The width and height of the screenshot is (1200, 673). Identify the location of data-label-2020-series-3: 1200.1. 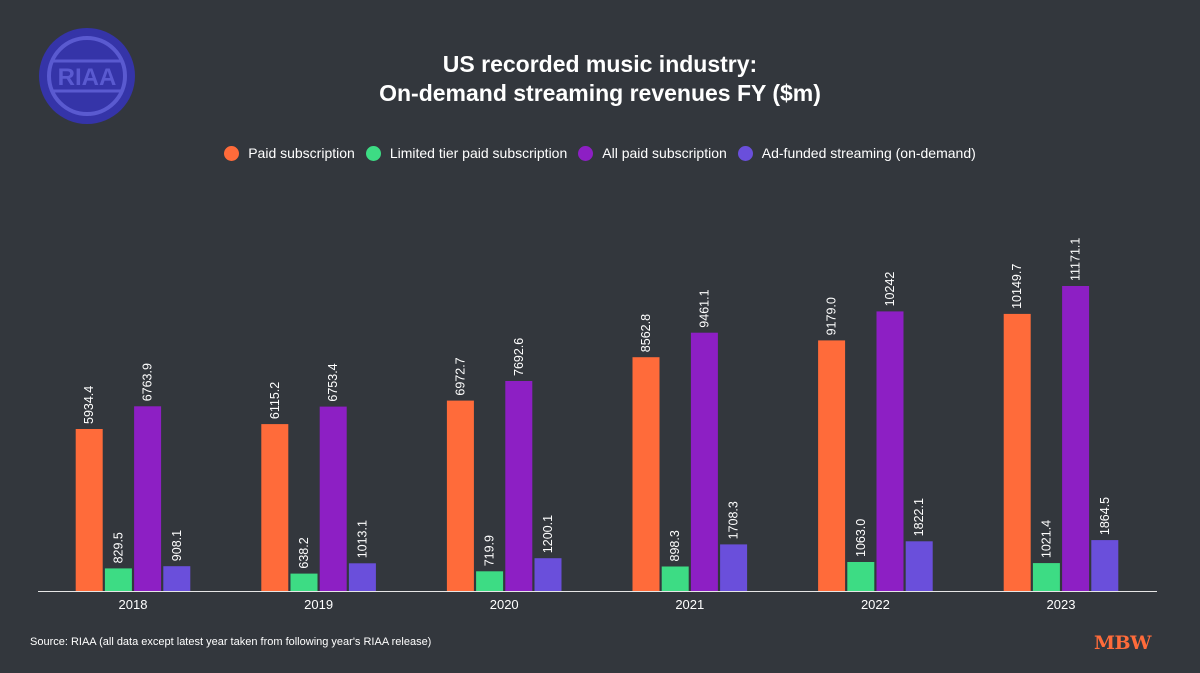
(548, 534).